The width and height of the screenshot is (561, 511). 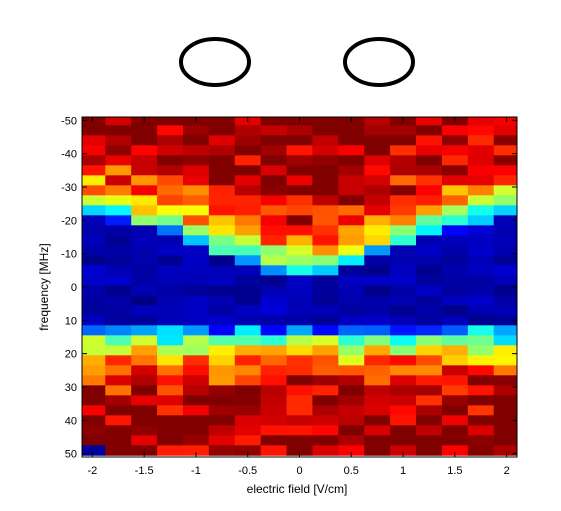 I want to click on y-tick-label: 20, so click(x=71, y=355).